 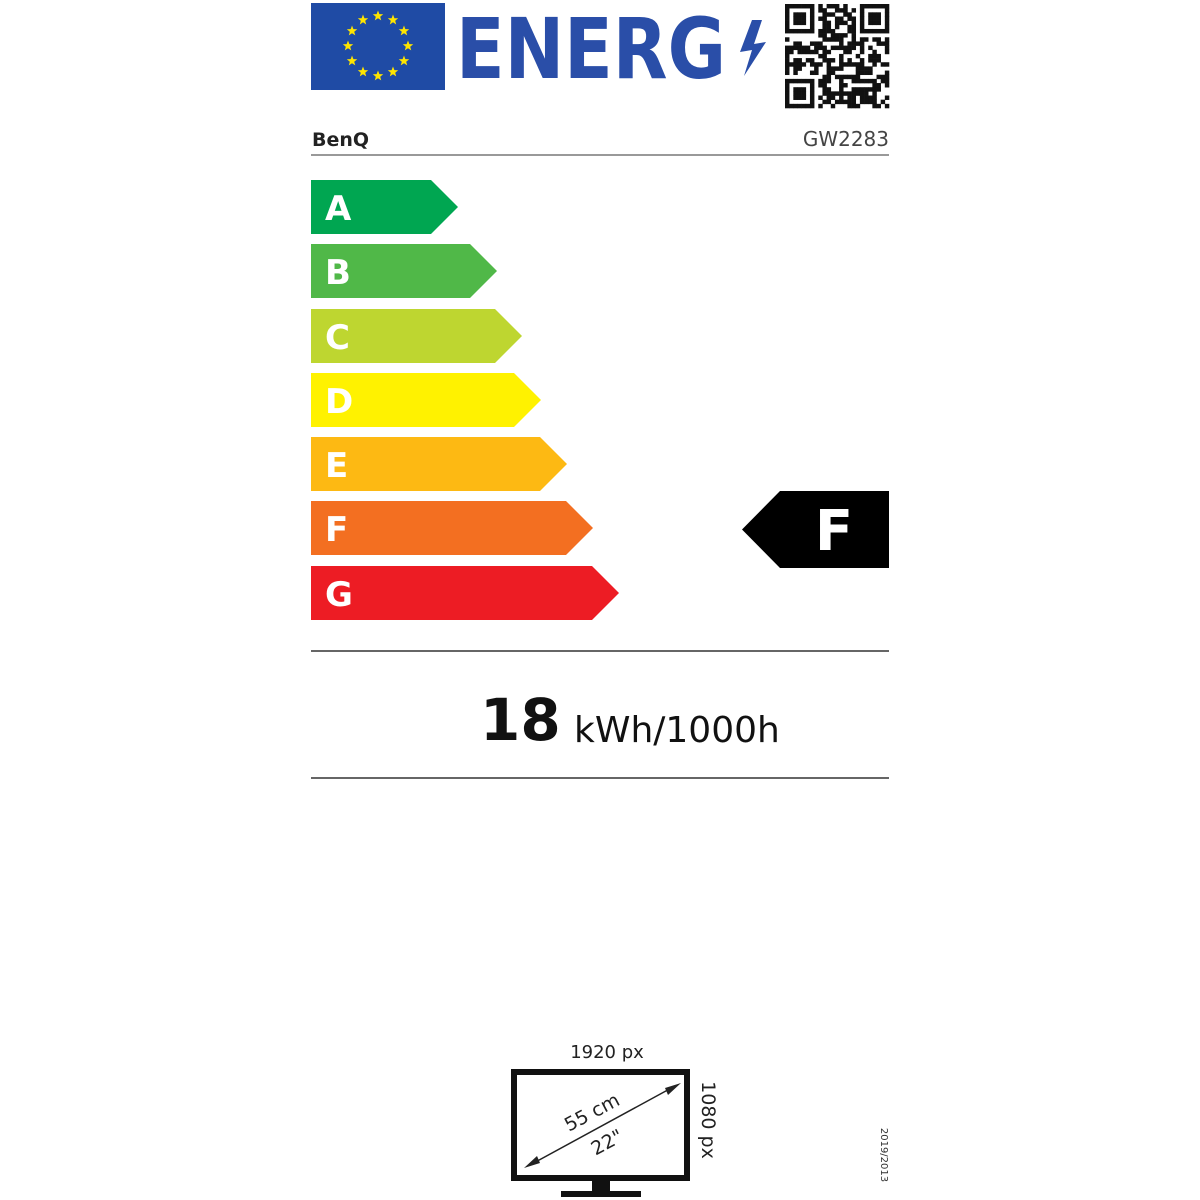 I want to click on screen-height-px: 1080 px, so click(x=708, y=1120).